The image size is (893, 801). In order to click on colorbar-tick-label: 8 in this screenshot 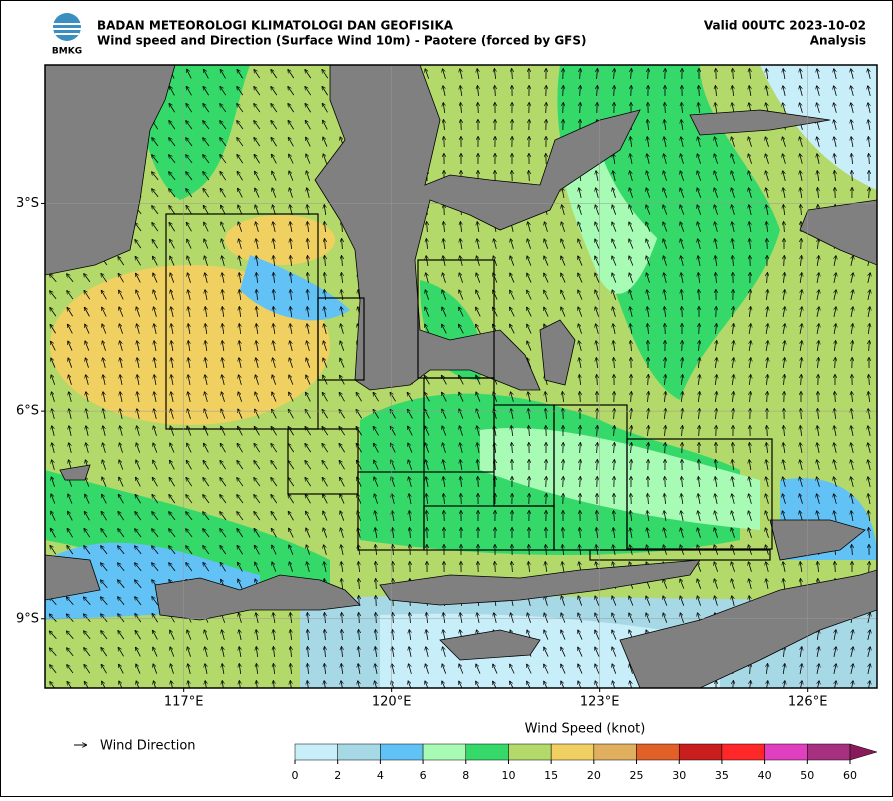, I will do `click(465, 775)`.